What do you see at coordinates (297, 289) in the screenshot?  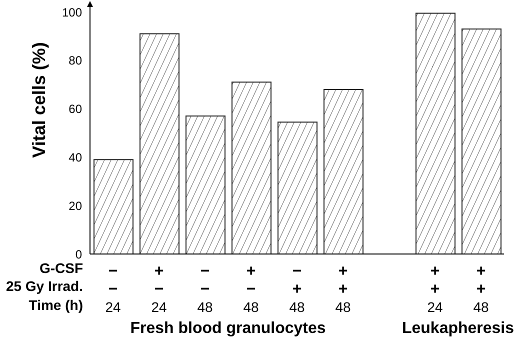 I see `x-tick-label: − + 48` at bounding box center [297, 289].